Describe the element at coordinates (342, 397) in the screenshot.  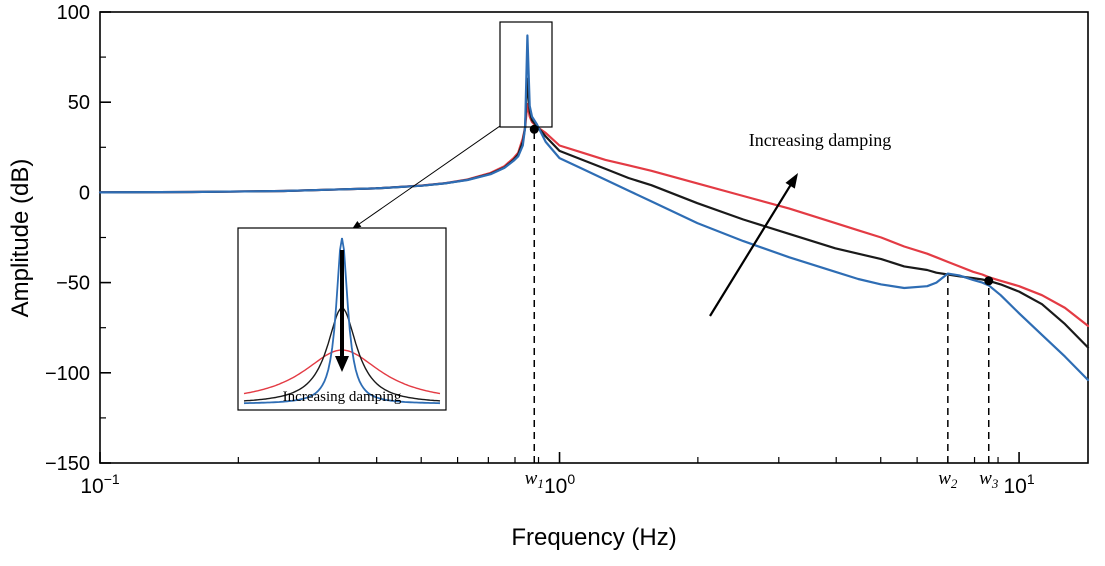
I see `inset-annotation-label: Increasing damping` at that location.